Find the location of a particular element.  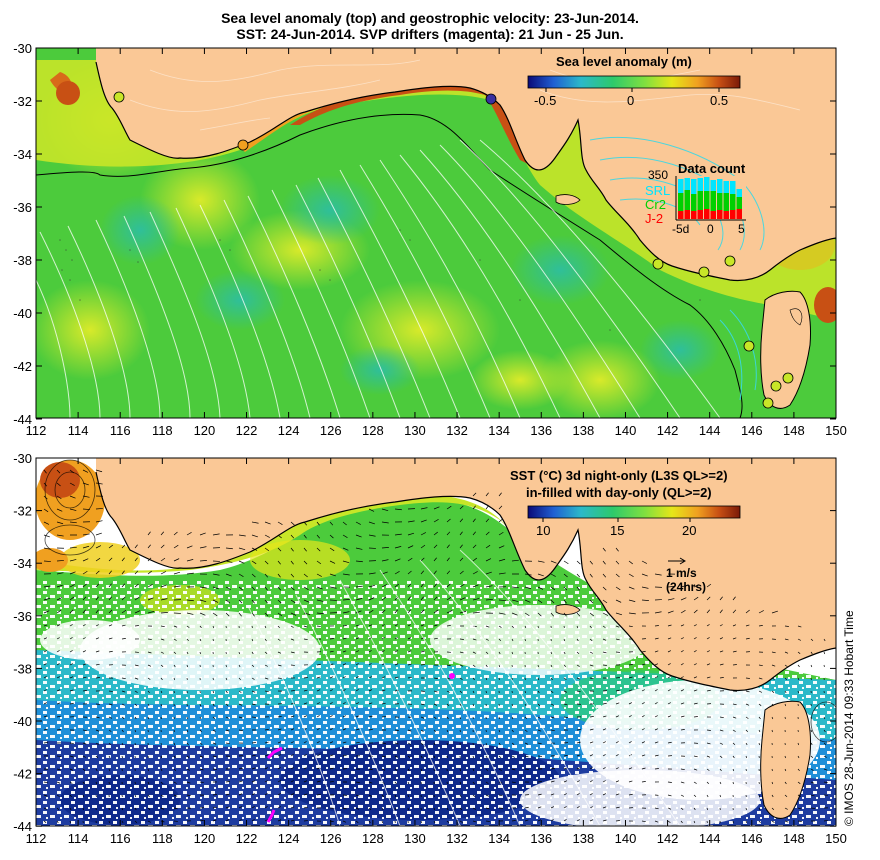

top-xtick-label: 142 is located at coordinates (668, 430).